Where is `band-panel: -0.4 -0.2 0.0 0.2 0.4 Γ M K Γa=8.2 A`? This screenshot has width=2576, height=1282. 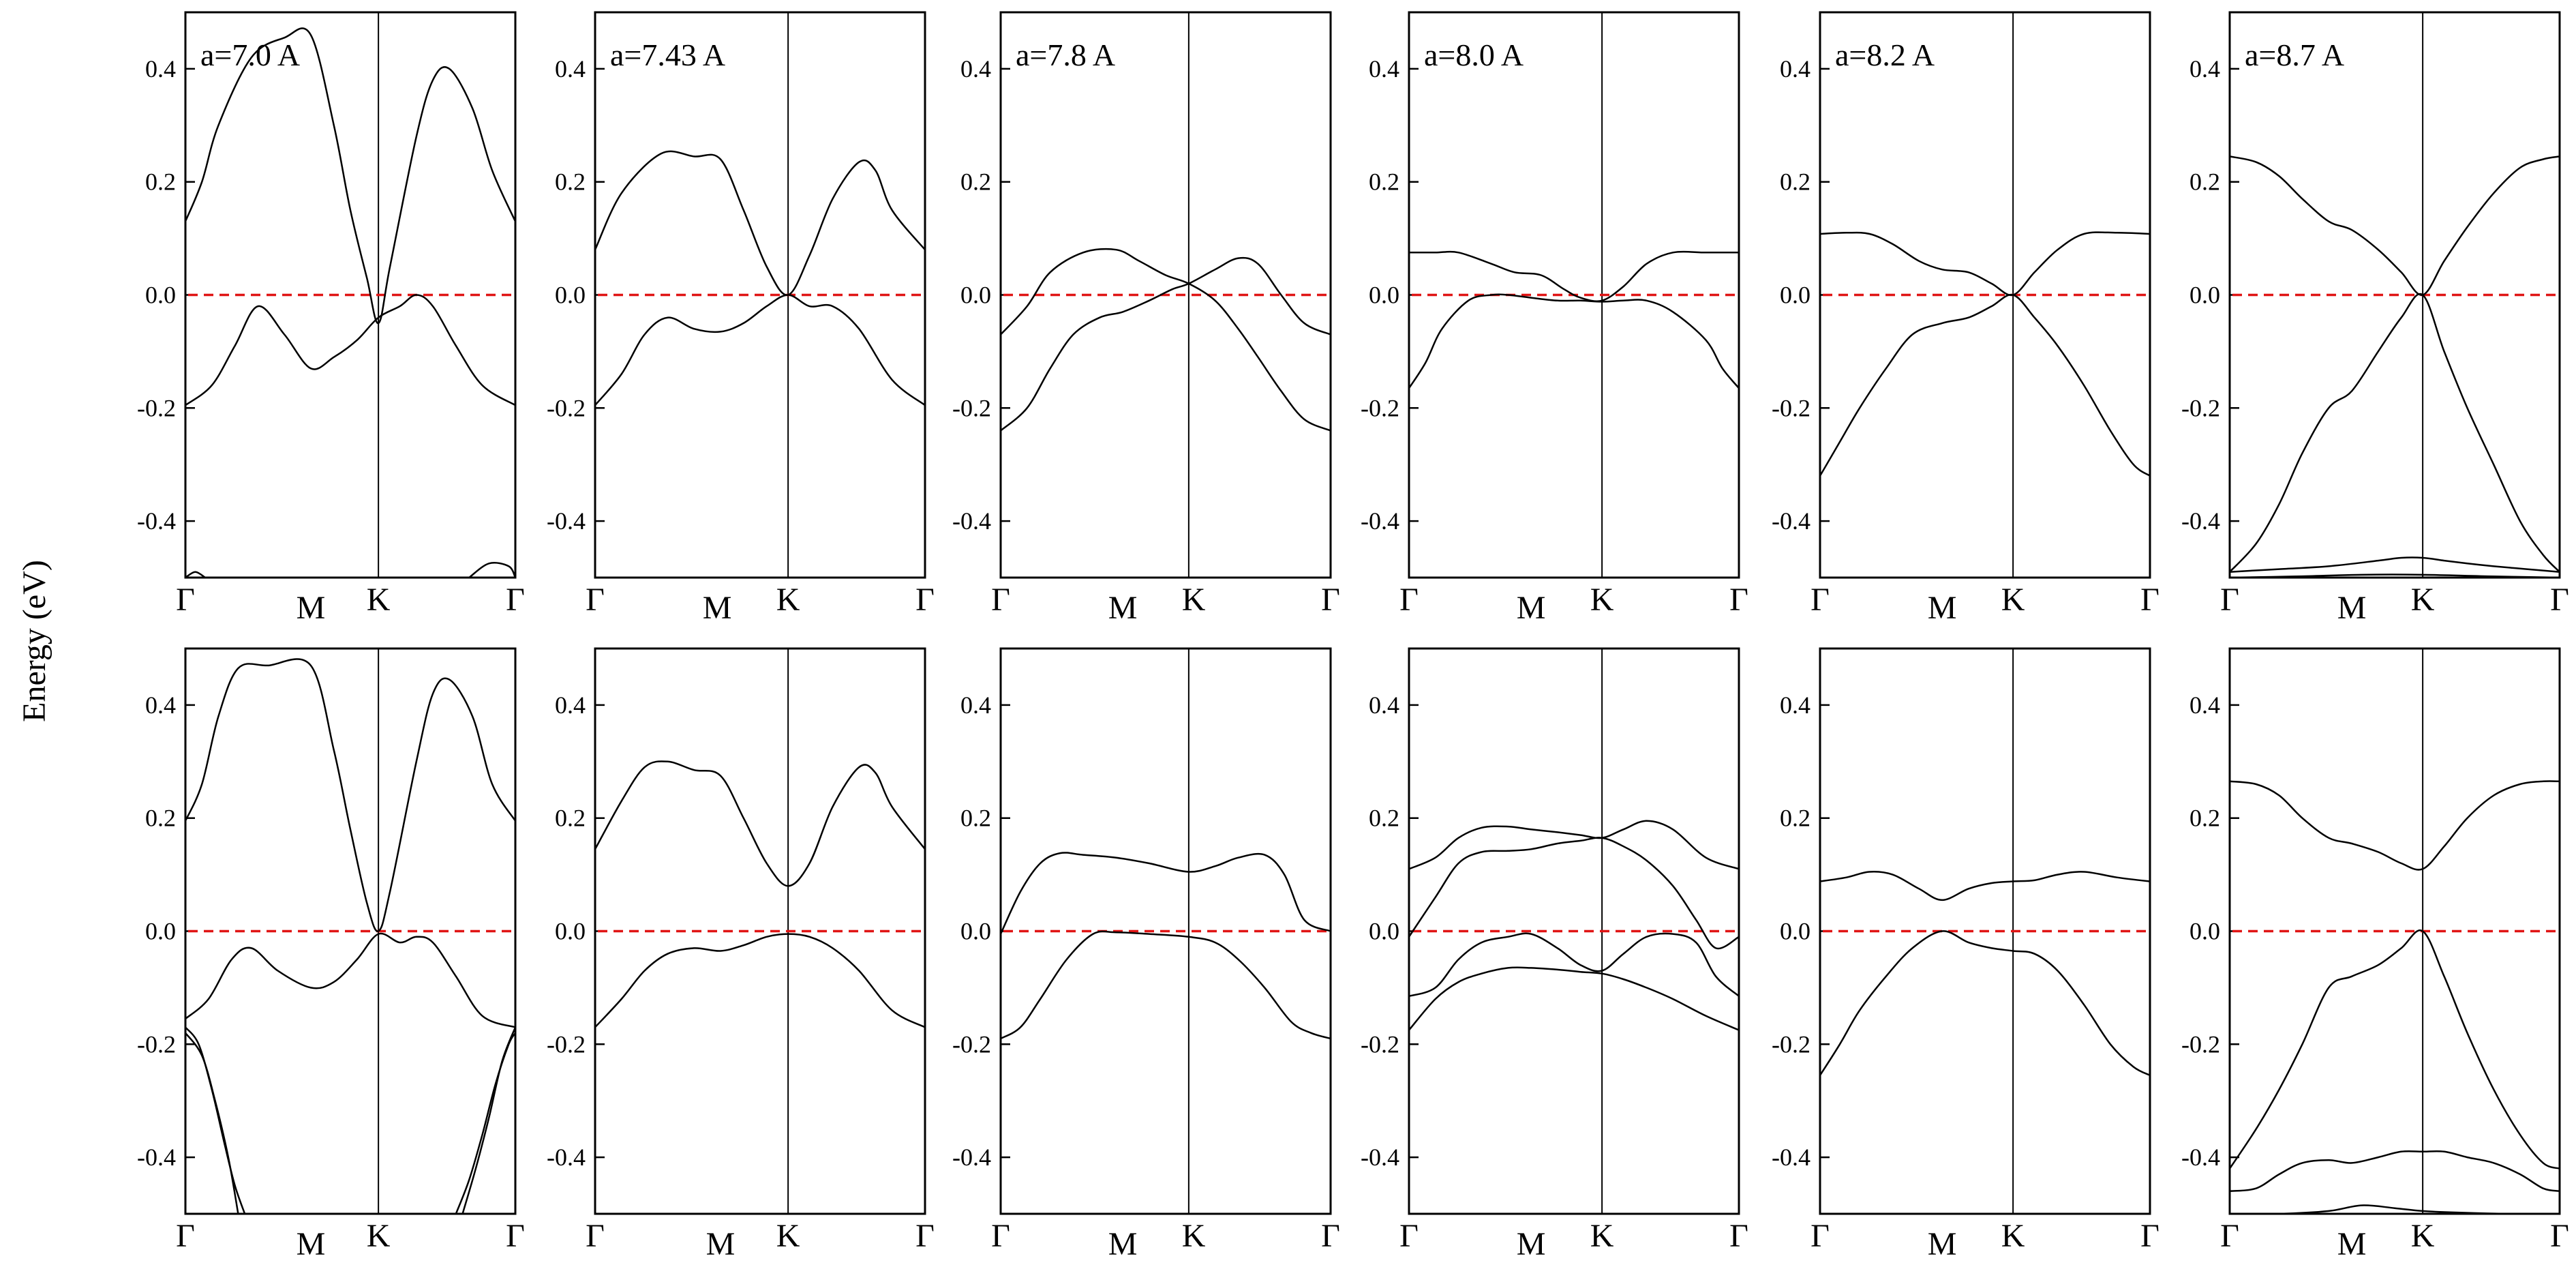
band-panel: -0.4 -0.2 0.0 0.2 0.4 Γ M K Γa=8.2 A is located at coordinates (1966, 319).